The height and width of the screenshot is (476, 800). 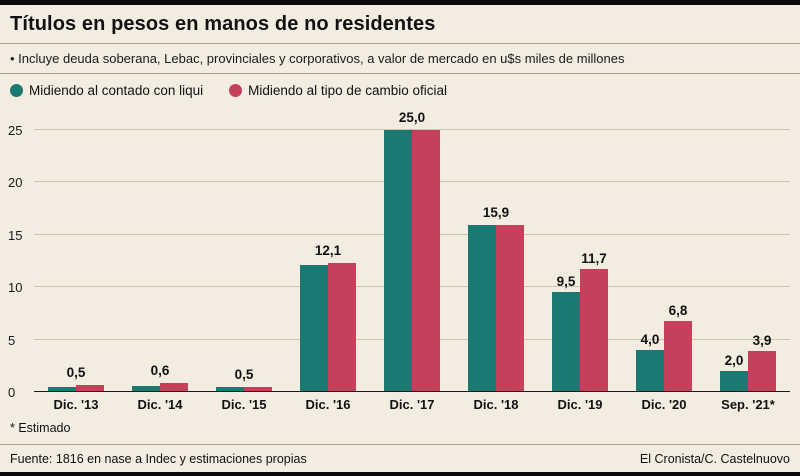 What do you see at coordinates (160, 370) in the screenshot?
I see `value-label: 0,6` at bounding box center [160, 370].